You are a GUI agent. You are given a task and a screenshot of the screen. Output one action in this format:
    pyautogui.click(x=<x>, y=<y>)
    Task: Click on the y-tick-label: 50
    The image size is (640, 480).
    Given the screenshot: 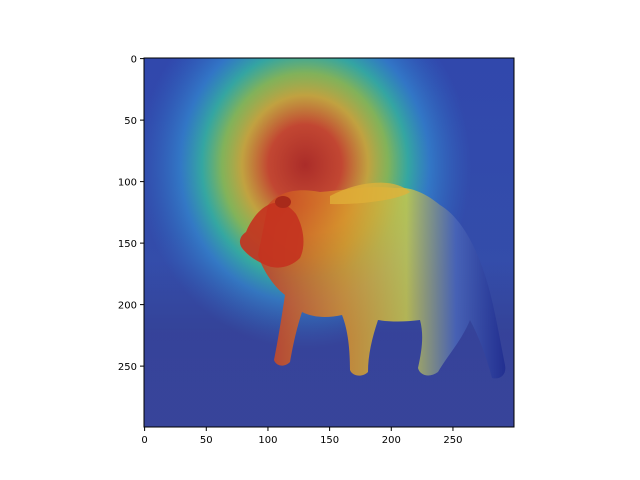 What is the action you would take?
    pyautogui.click(x=130, y=121)
    